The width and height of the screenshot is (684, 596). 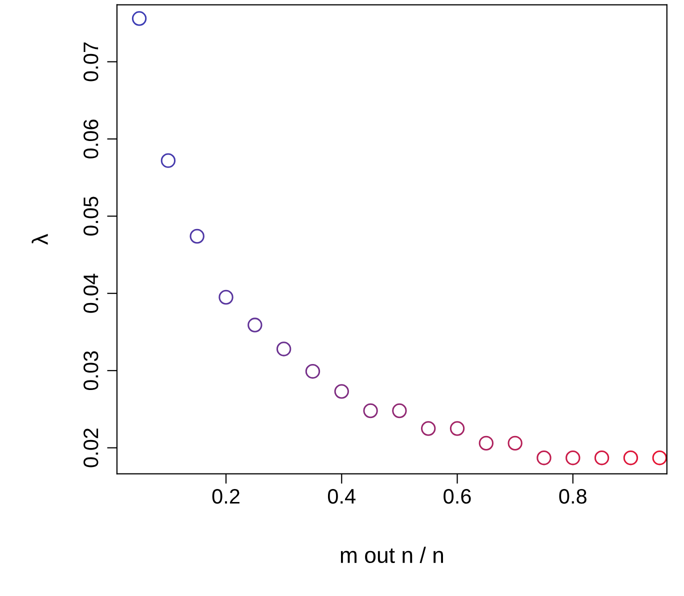 I want to click on y-tick-label: 0.05, so click(x=91, y=216).